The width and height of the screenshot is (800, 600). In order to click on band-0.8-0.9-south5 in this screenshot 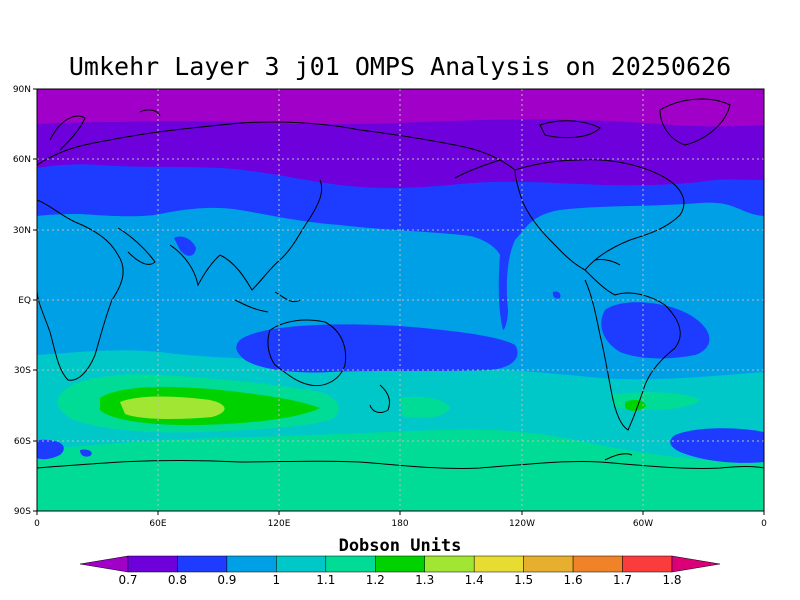, I will do `click(86, 453)`.